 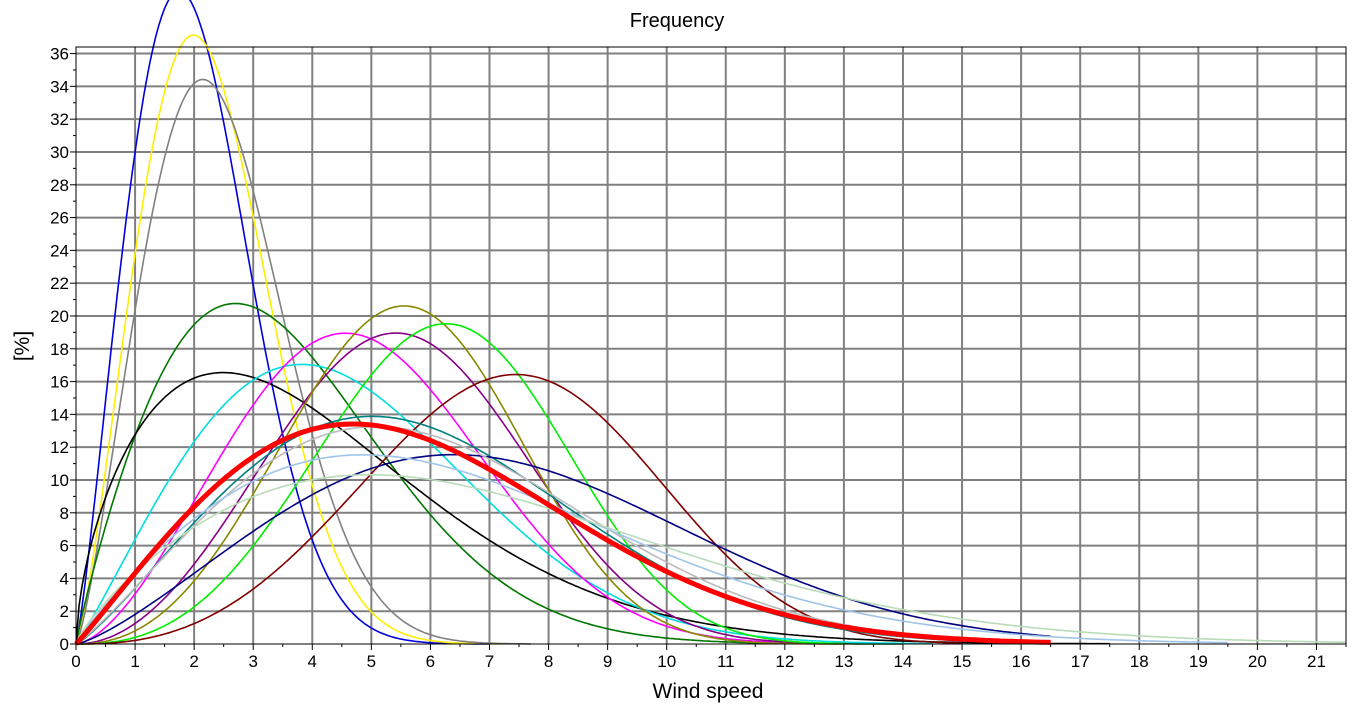 What do you see at coordinates (489, 661) in the screenshot?
I see `x-tick-label: 7` at bounding box center [489, 661].